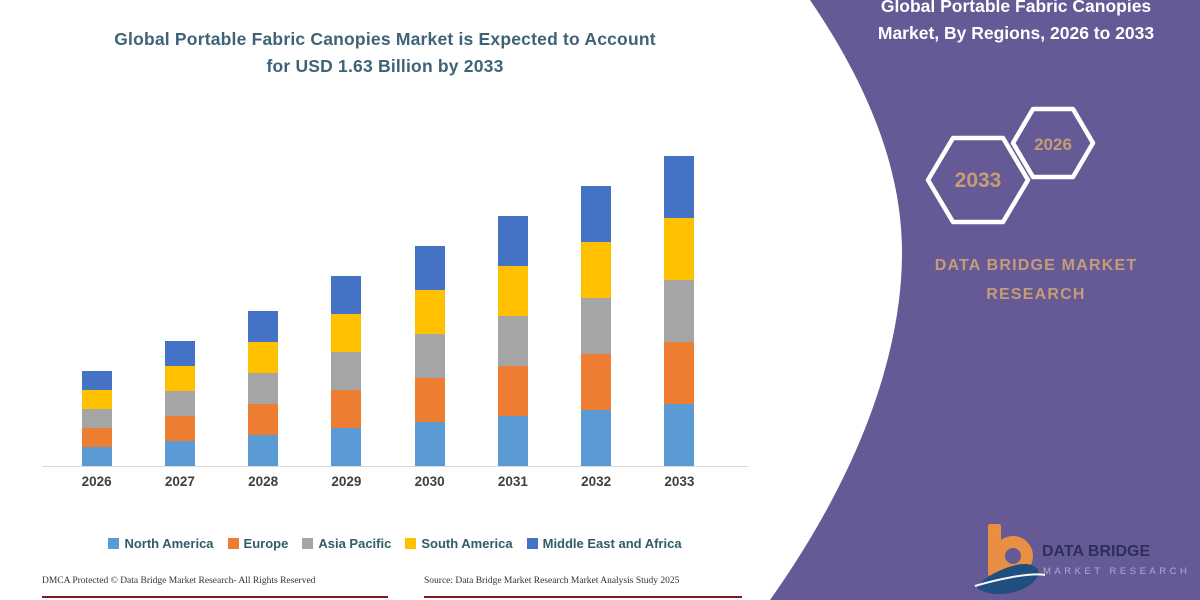 The width and height of the screenshot is (1200, 600). I want to click on bar-column-2032, so click(596, 298).